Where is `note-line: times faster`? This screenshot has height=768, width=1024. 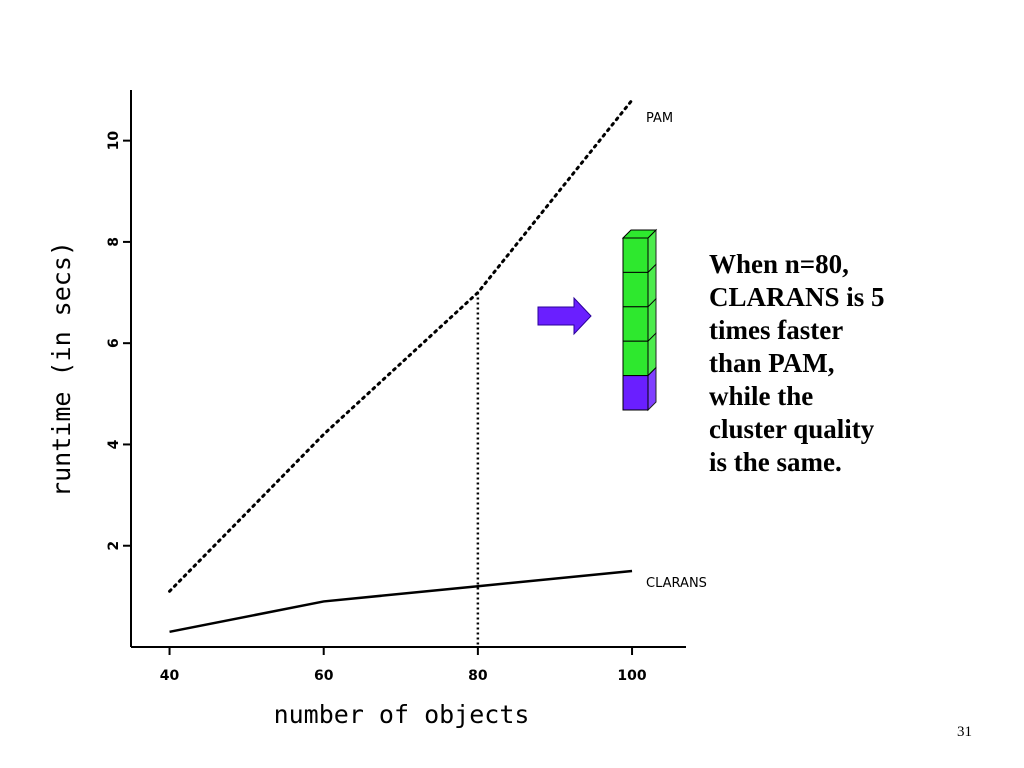
note-line: times faster is located at coordinates (776, 330).